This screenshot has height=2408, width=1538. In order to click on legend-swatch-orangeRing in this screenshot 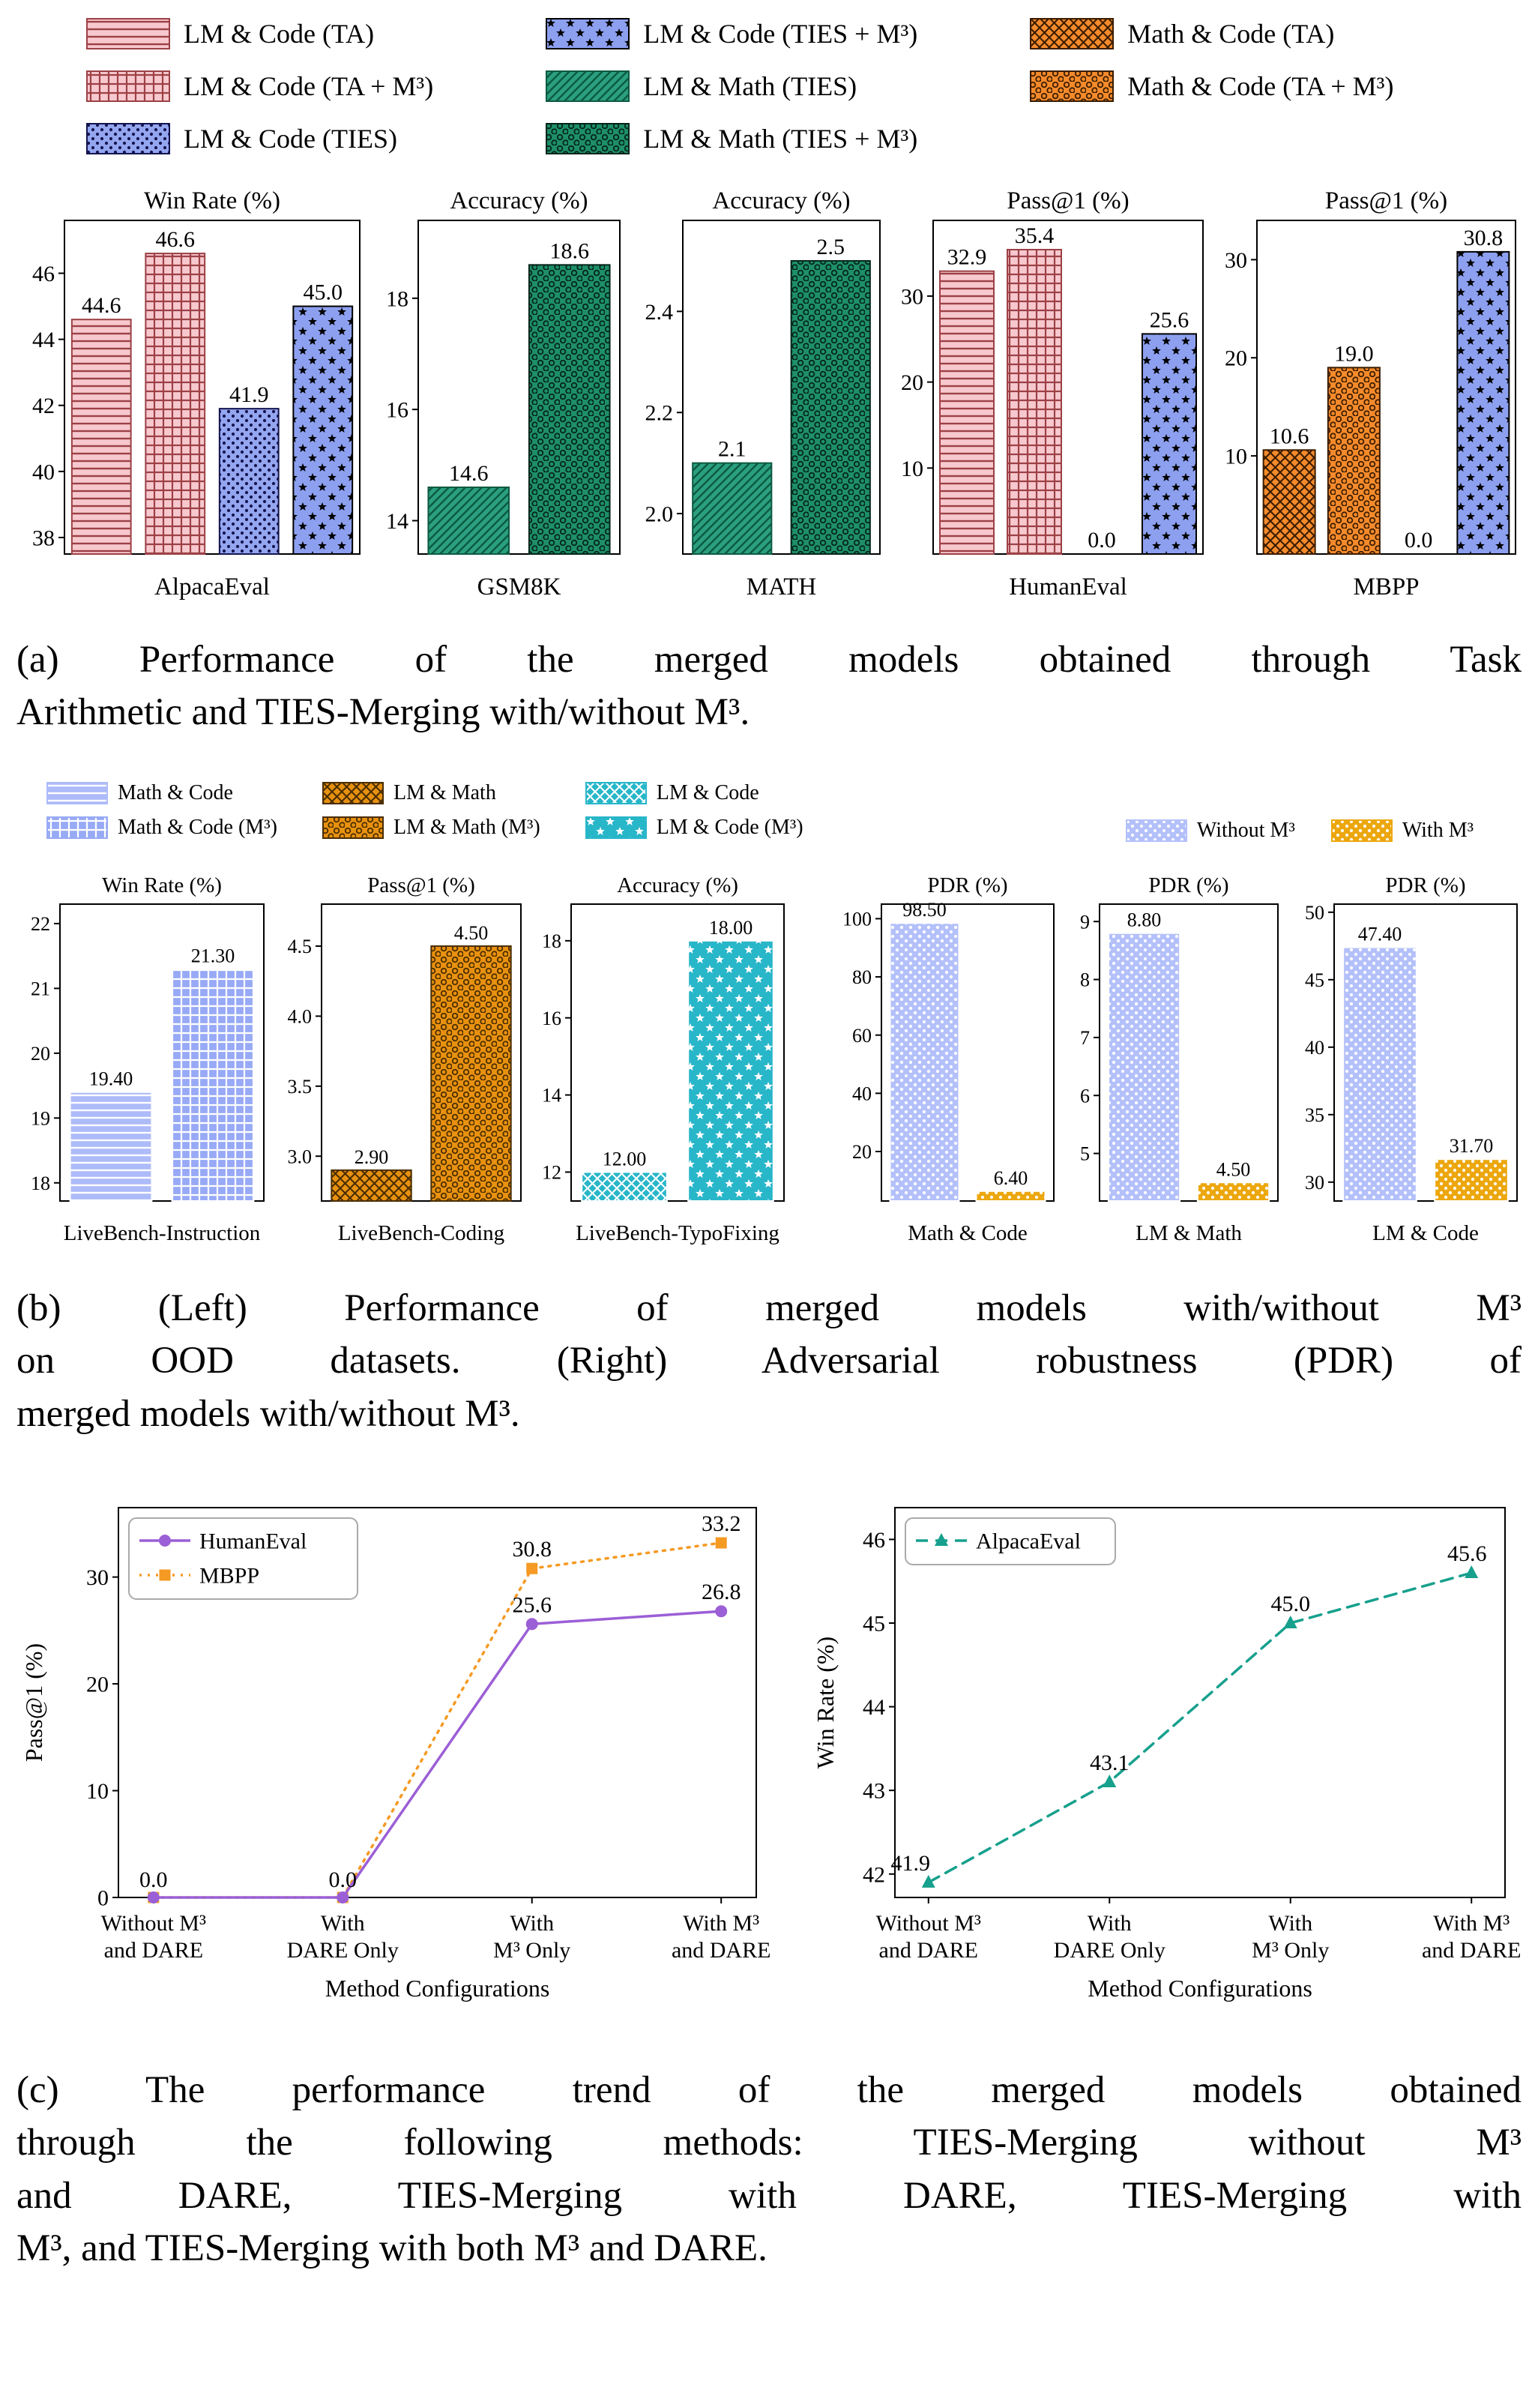, I will do `click(1072, 86)`.